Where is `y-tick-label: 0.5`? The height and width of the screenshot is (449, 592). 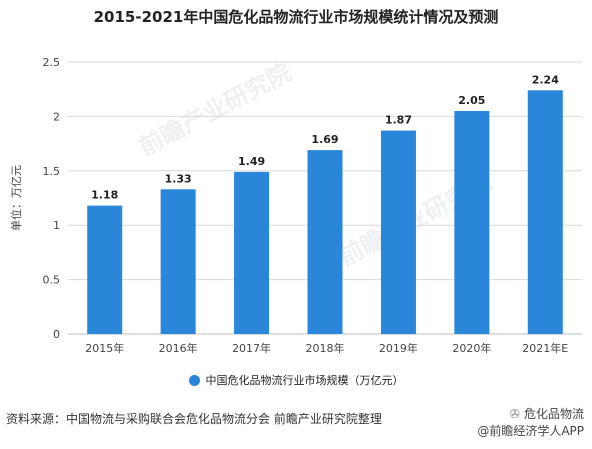
y-tick-label: 0.5 is located at coordinates (52, 280).